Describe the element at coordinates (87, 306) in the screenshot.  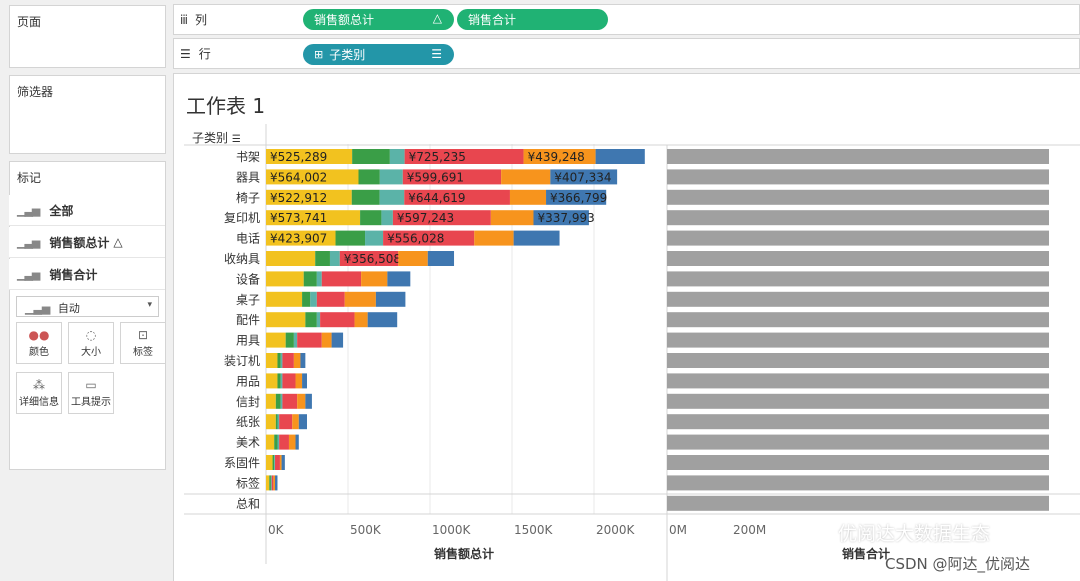
I see `mark-type-dropdown: ▁▃▅ 自动 ▾` at that location.